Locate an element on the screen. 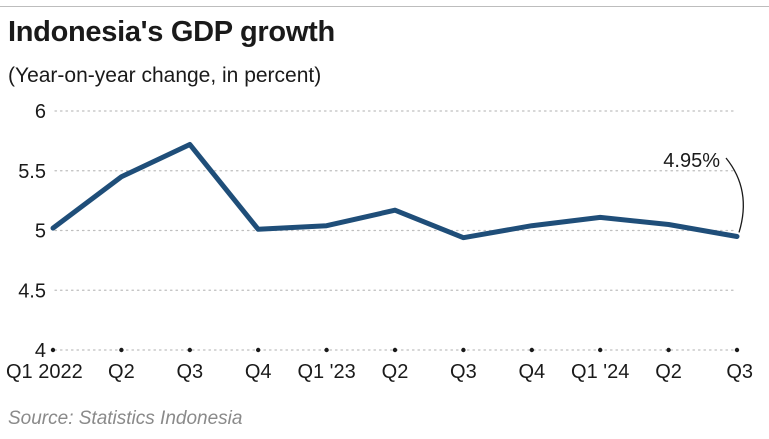 The image size is (769, 439). x-tick-label: Q1 2022 is located at coordinates (44, 372).